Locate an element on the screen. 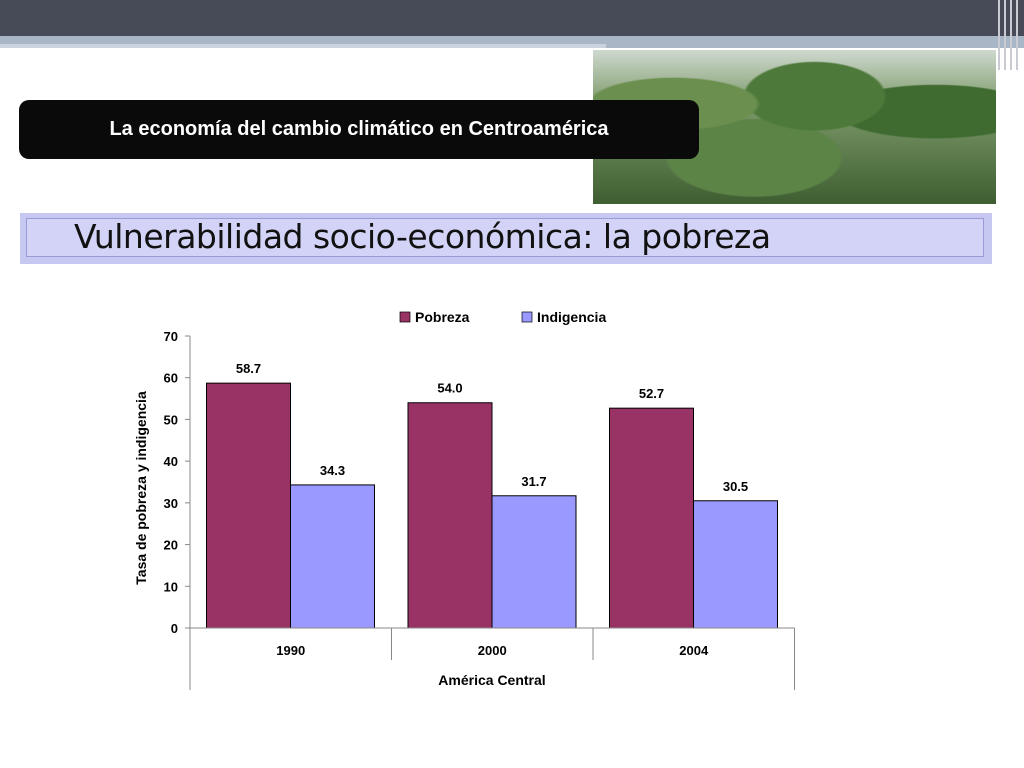 This screenshot has height=768, width=1024. bar-indigencia-2000 is located at coordinates (534, 562).